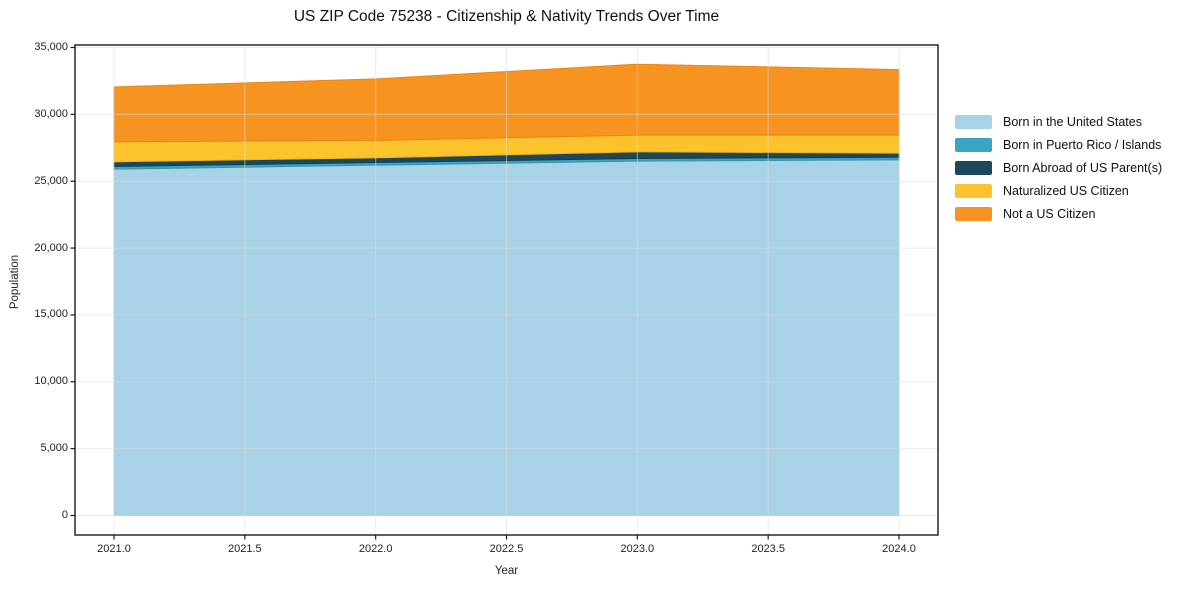 The image size is (1189, 590). Describe the element at coordinates (1082, 144) in the screenshot. I see `legend-label: Born in Puerto Rico / Islands` at that location.